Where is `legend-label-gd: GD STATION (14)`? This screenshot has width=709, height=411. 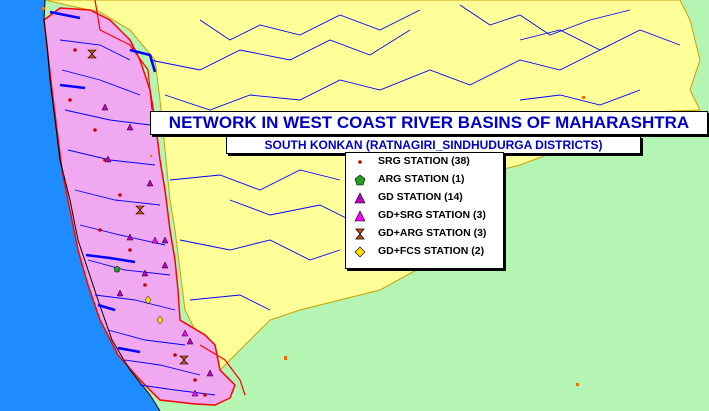 legend-label-gd: GD STATION (14) is located at coordinates (420, 197).